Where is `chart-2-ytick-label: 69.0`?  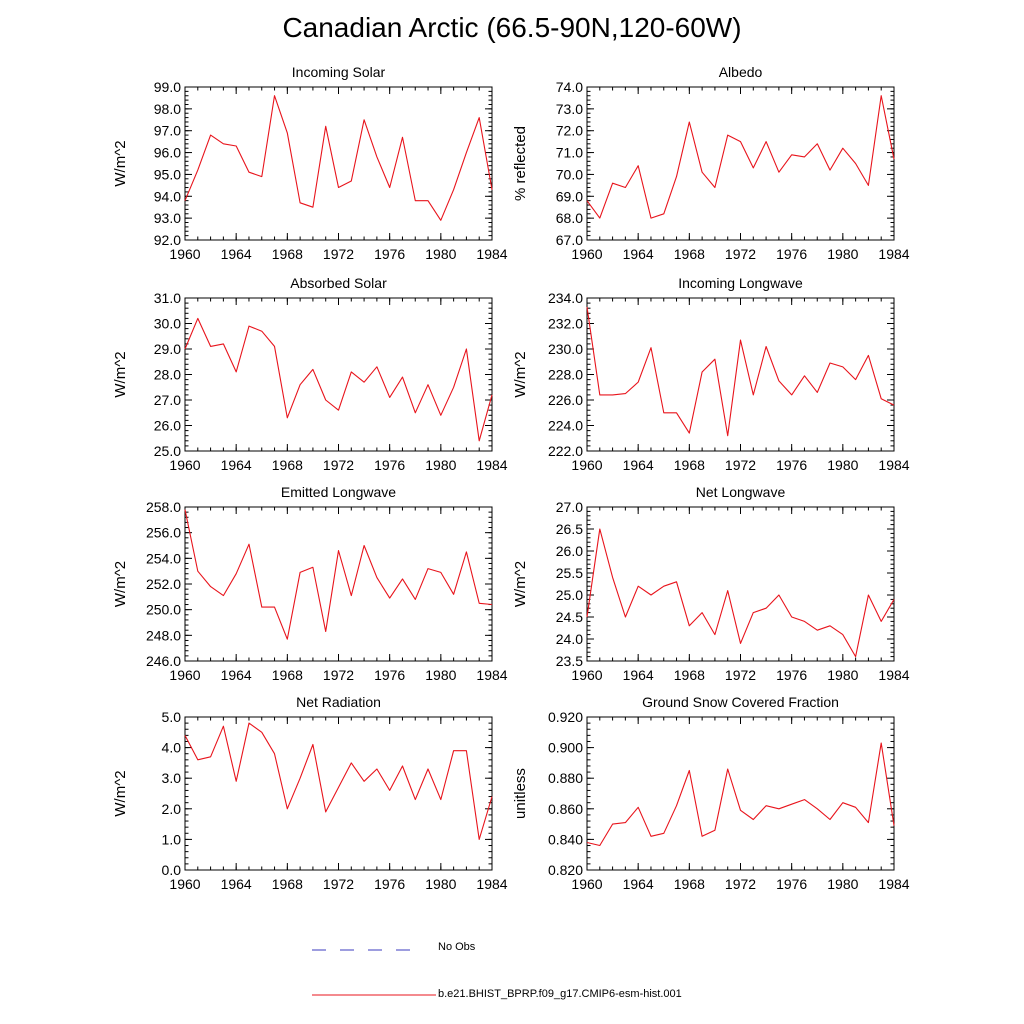 chart-2-ytick-label: 69.0 is located at coordinates (569, 196).